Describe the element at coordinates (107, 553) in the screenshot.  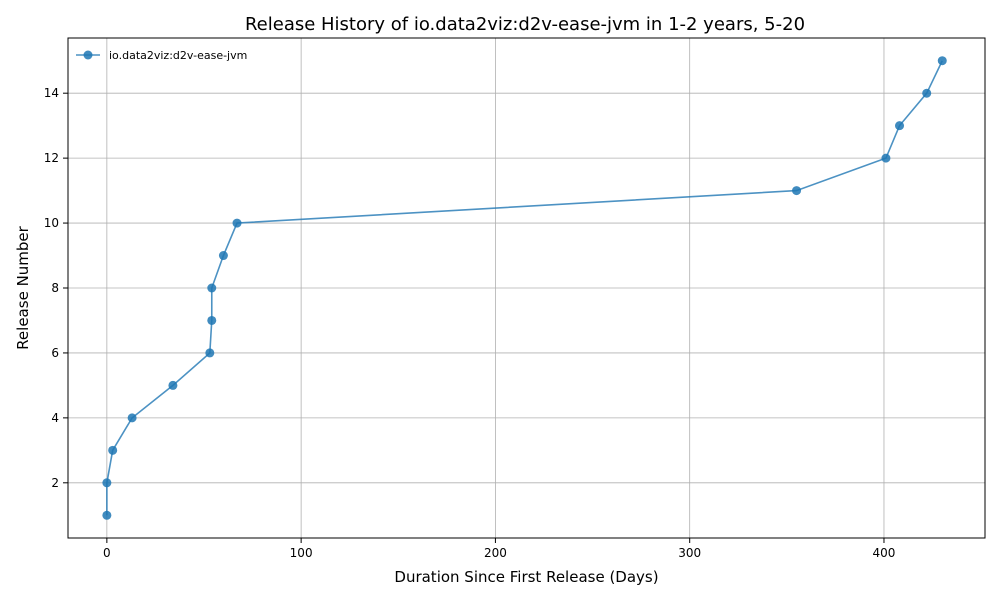
I see `x-tick-label: 0` at that location.